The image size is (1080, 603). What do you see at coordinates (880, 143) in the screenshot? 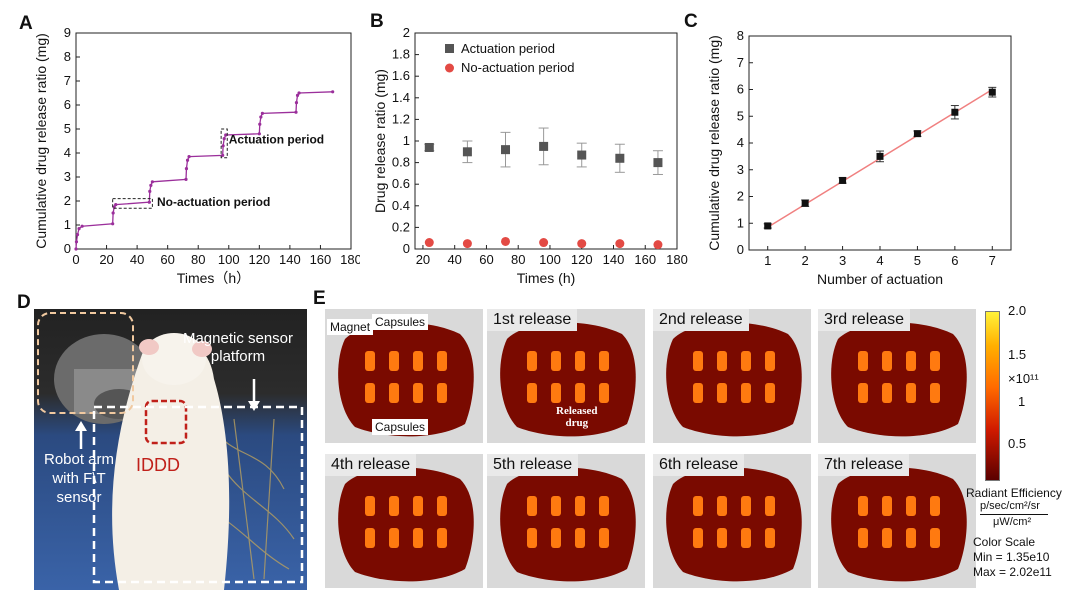
I see `plot-frame` at bounding box center [880, 143].